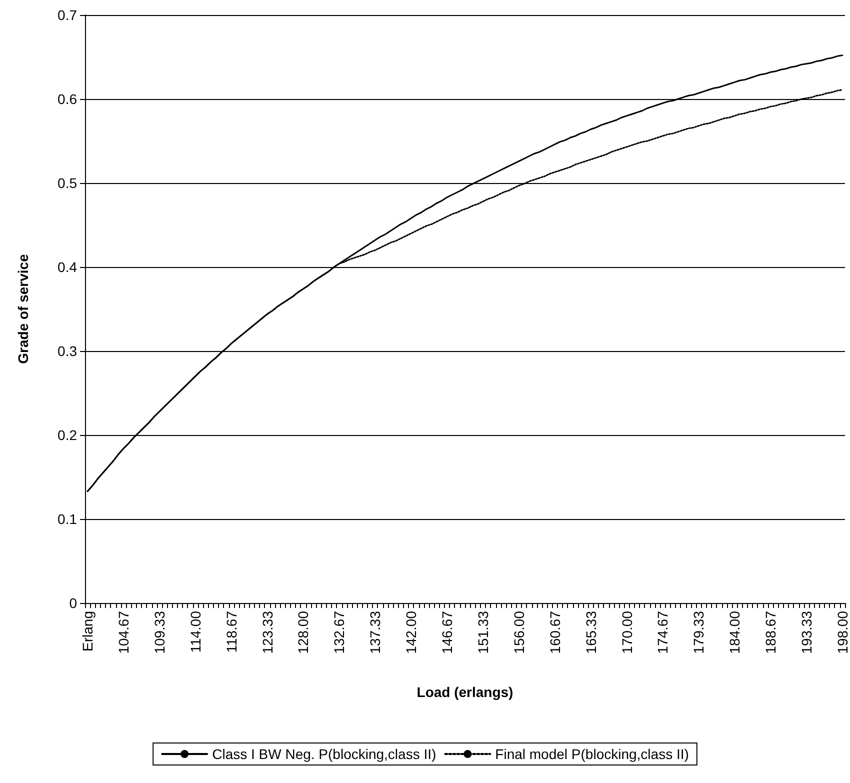 The image size is (850, 783). What do you see at coordinates (68, 267) in the screenshot?
I see `y-tick-label: 0.4` at bounding box center [68, 267].